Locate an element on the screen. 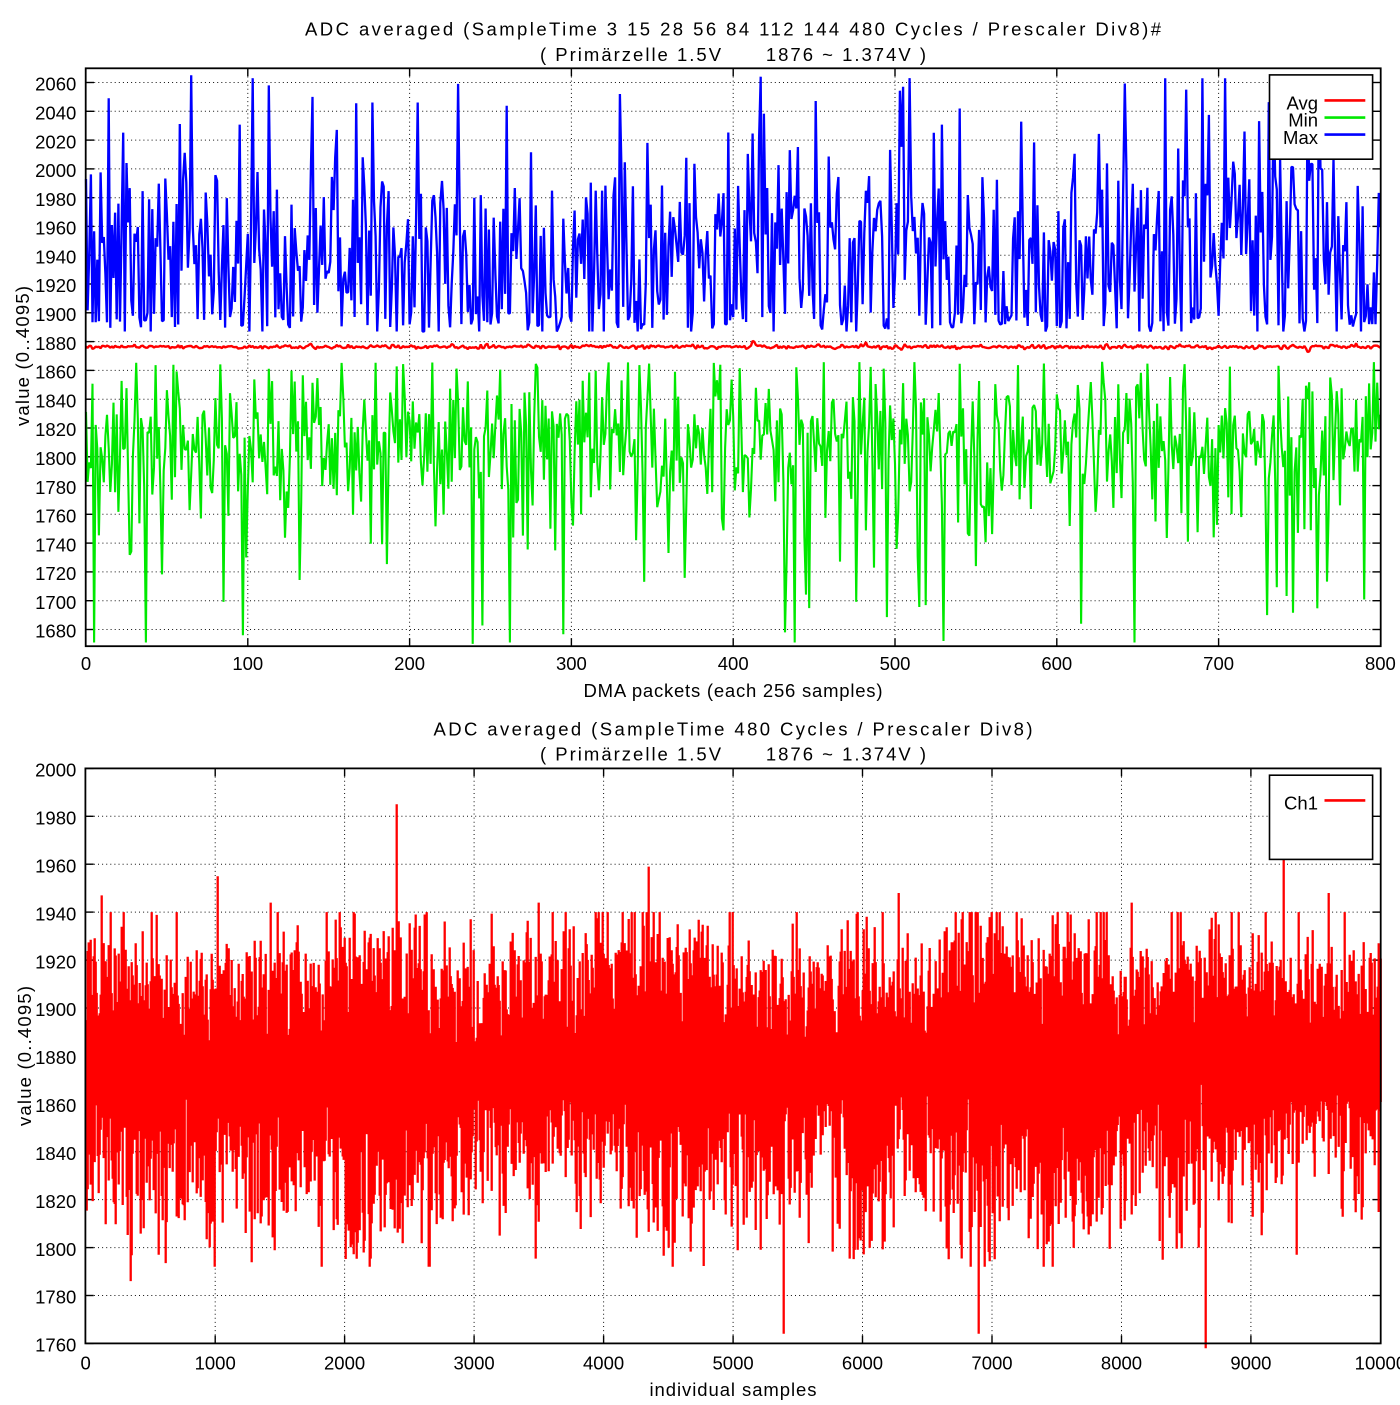 This screenshot has height=1405, width=1400. svg-text: 8000 is located at coordinates (1121, 1362).